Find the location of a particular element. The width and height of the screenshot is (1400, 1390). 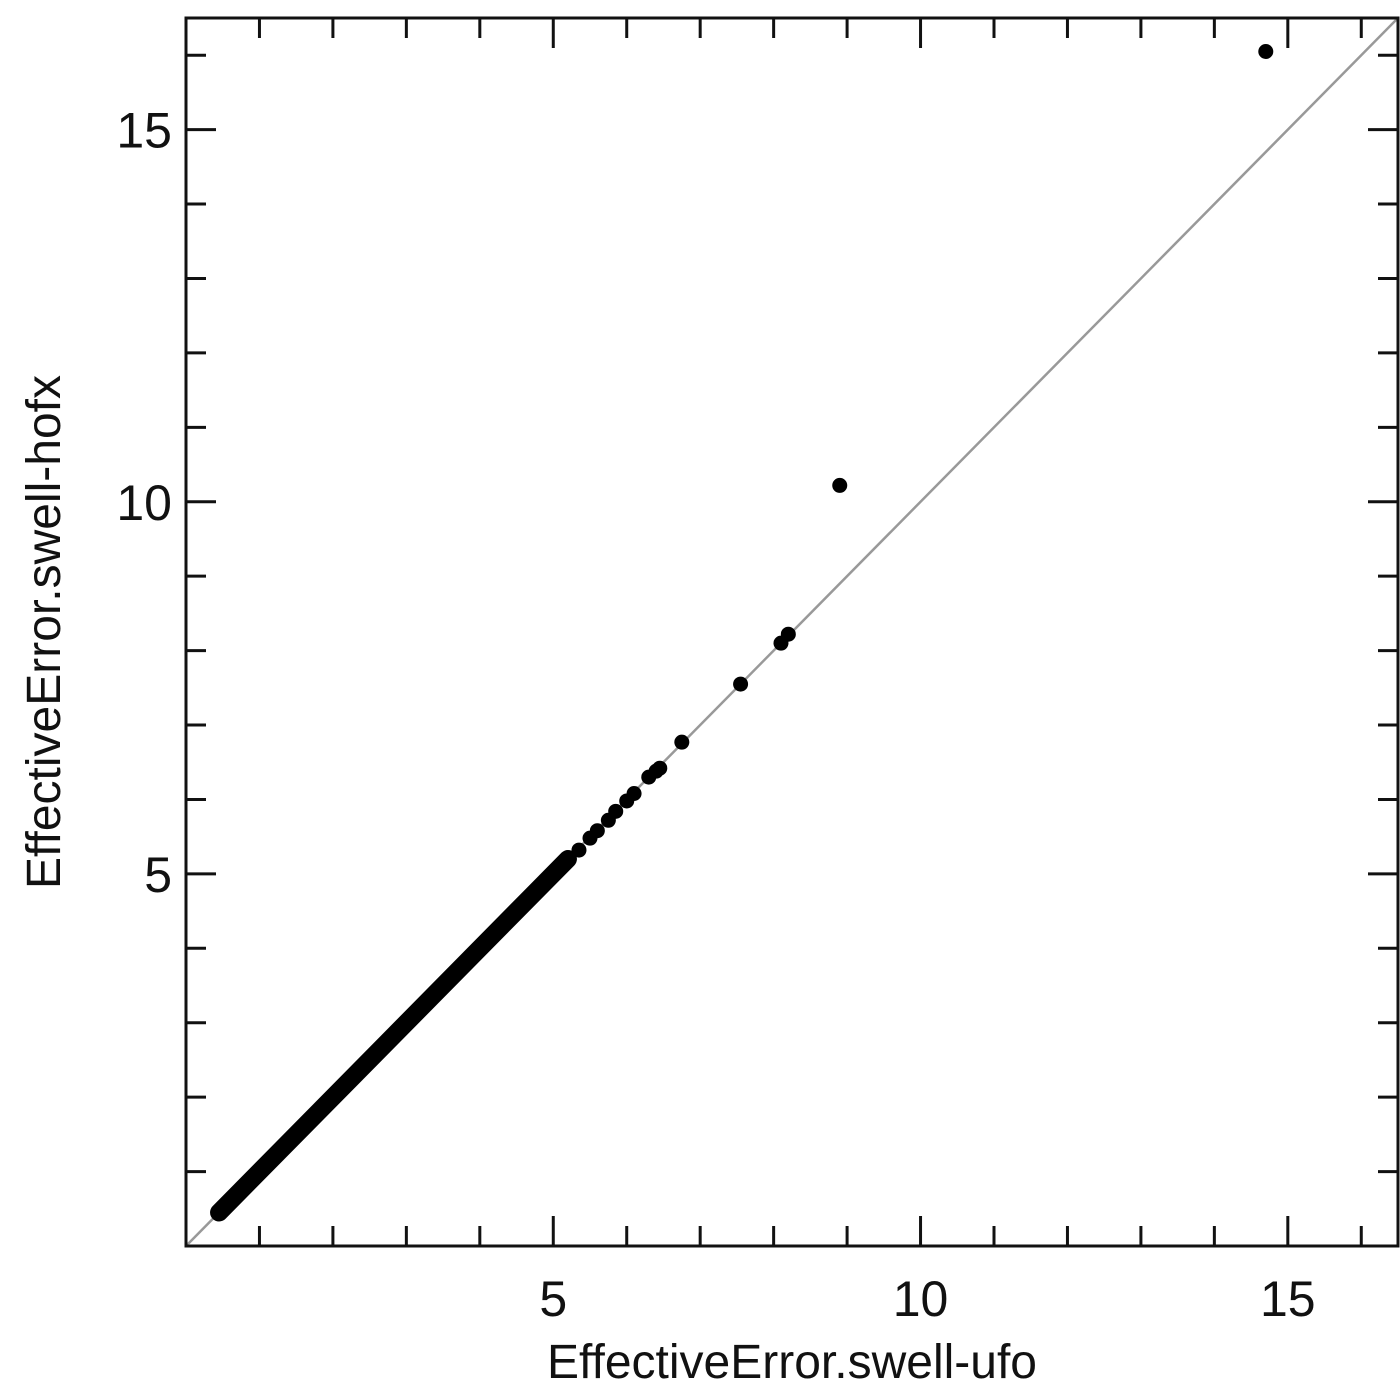

x-tick-label: 10 is located at coordinates (921, 1299).